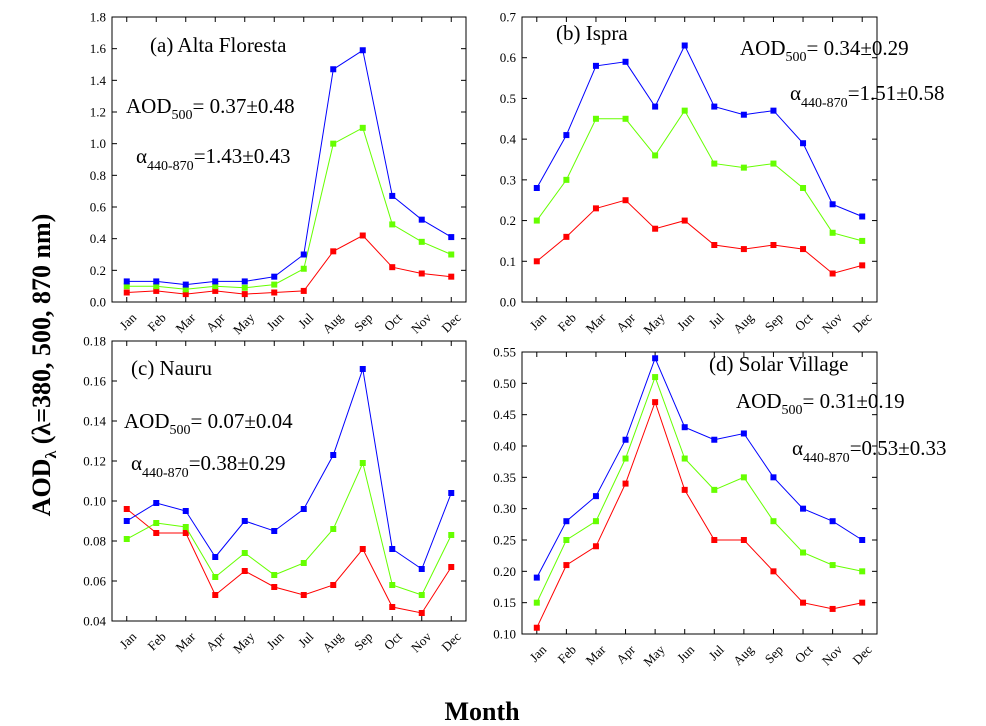 The image size is (986, 726). What do you see at coordinates (508, 57) in the screenshot?
I see `panel-b-ytick-label: 0.6` at bounding box center [508, 57].